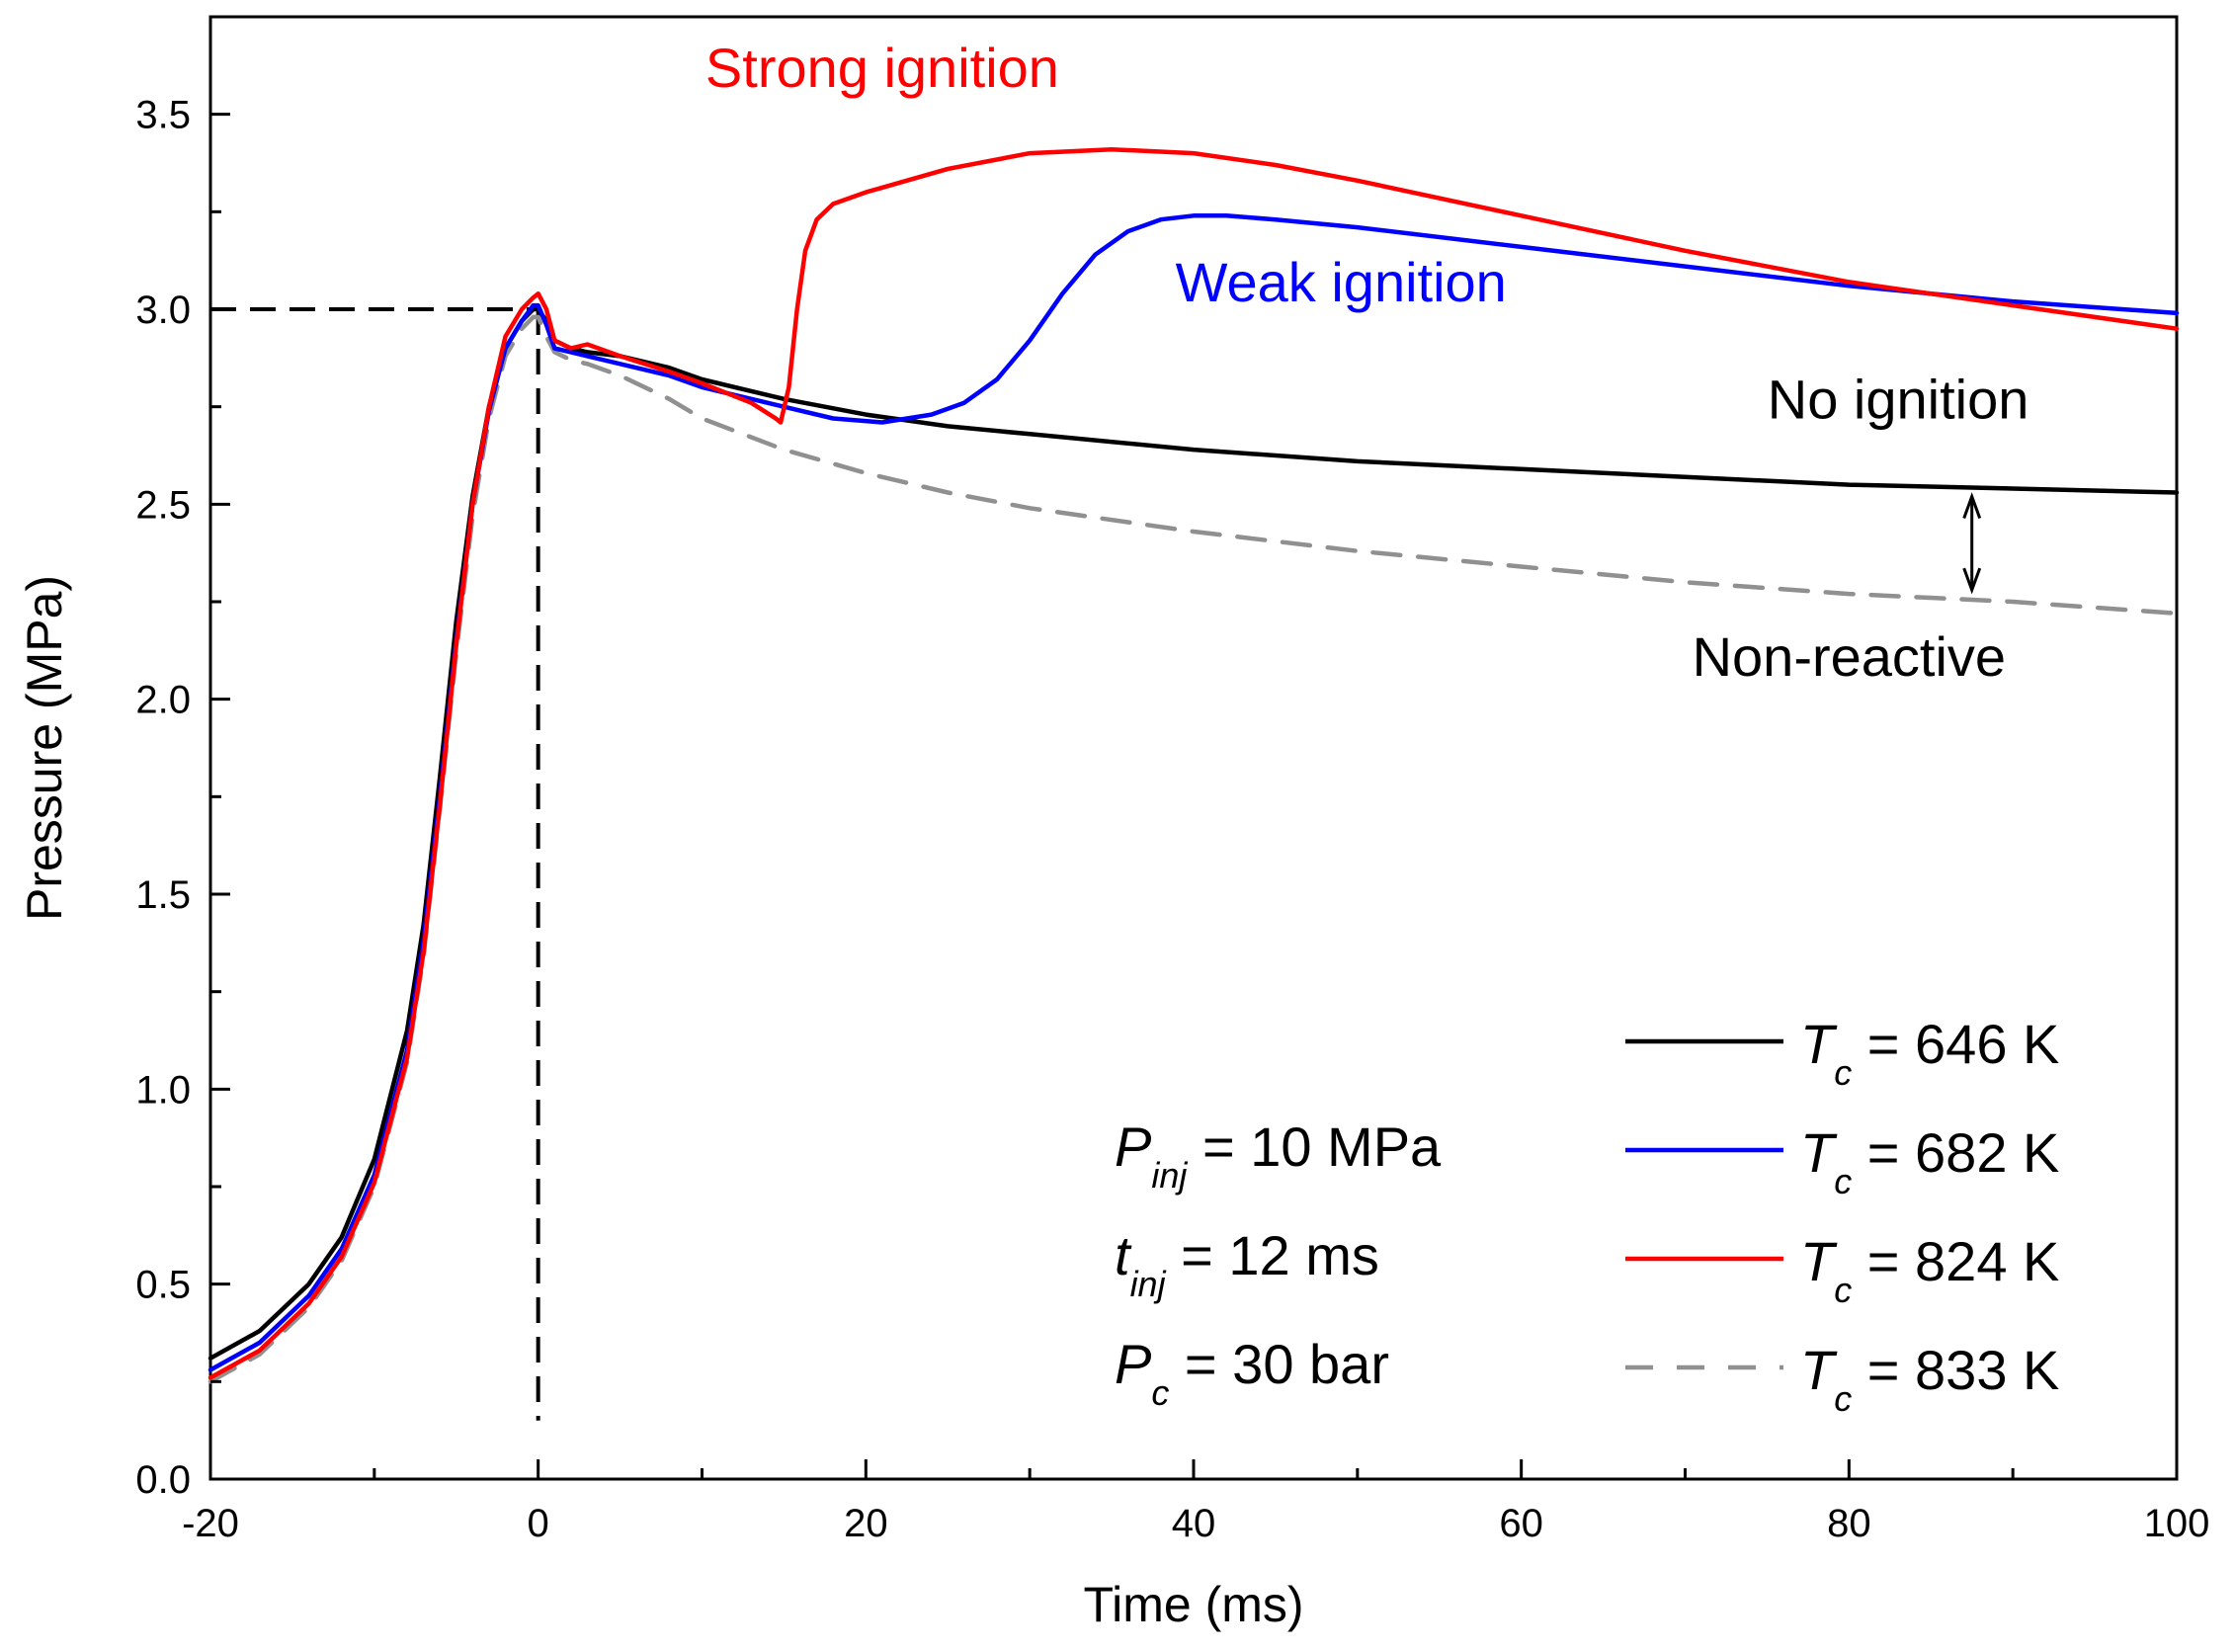 The height and width of the screenshot is (1652, 2235). Describe the element at coordinates (163, 115) in the screenshot. I see `y-tick-label: 3.5` at that location.